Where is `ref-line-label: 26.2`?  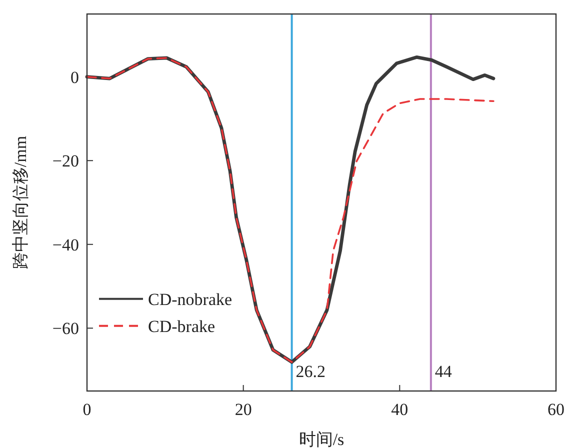 ref-line-label: 26.2 is located at coordinates (311, 371).